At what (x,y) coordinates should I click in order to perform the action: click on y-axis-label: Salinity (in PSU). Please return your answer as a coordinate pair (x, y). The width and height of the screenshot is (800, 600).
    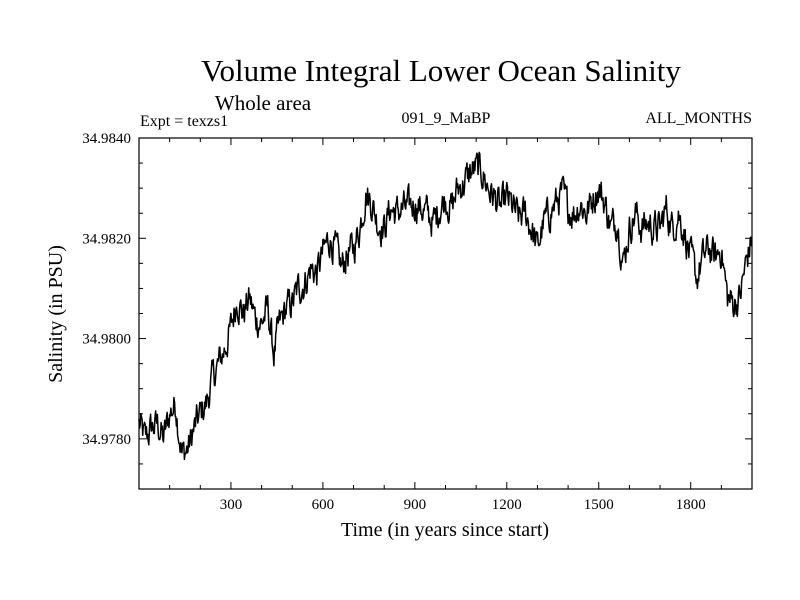
    Looking at the image, I should click on (56, 314).